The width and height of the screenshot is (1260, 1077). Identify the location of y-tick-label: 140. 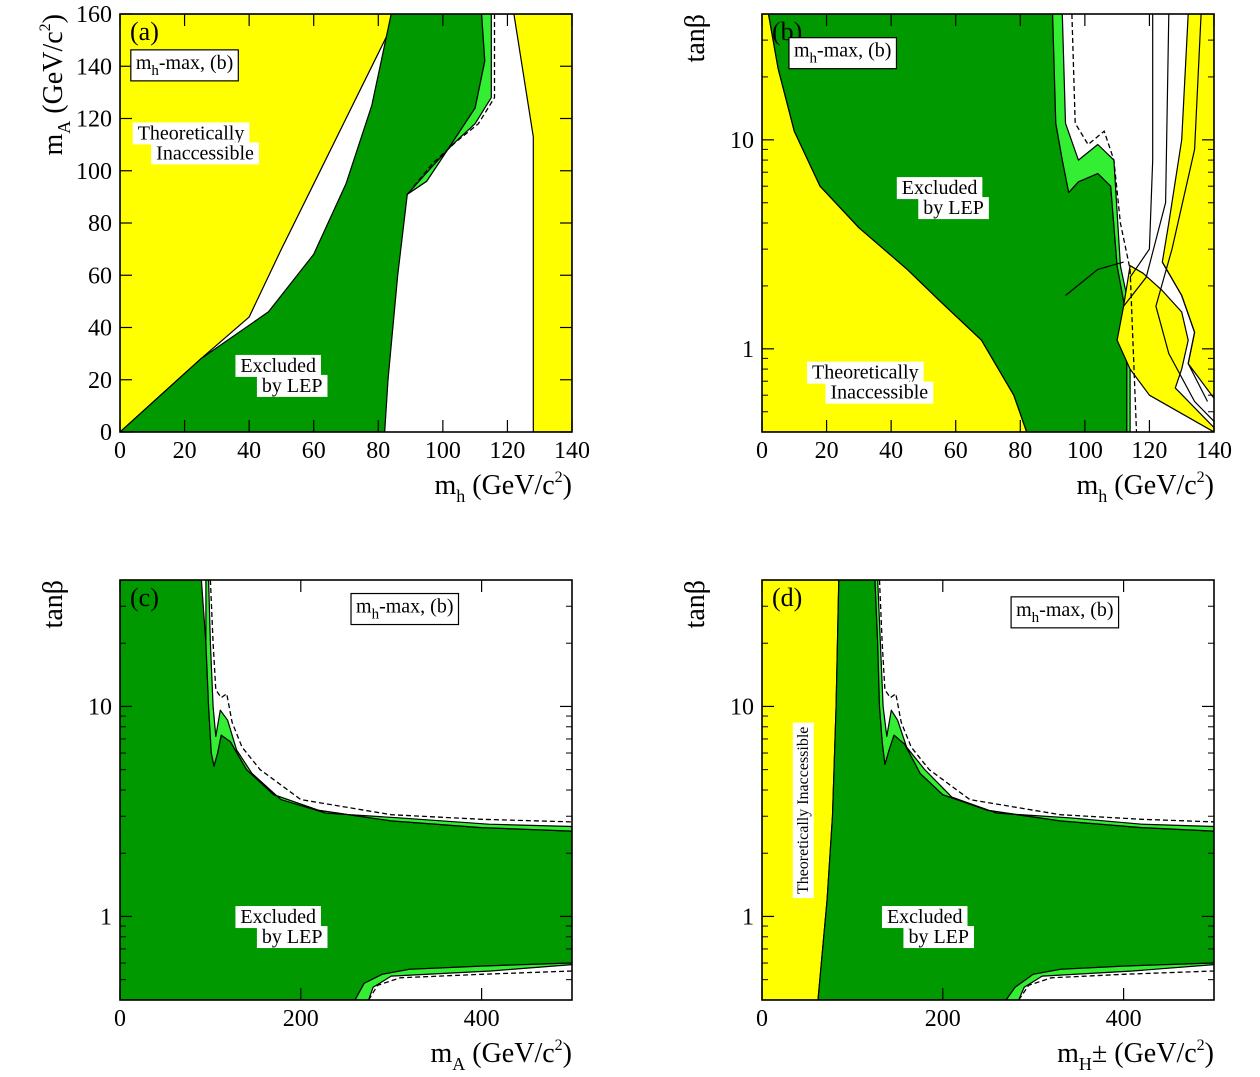
(94, 67).